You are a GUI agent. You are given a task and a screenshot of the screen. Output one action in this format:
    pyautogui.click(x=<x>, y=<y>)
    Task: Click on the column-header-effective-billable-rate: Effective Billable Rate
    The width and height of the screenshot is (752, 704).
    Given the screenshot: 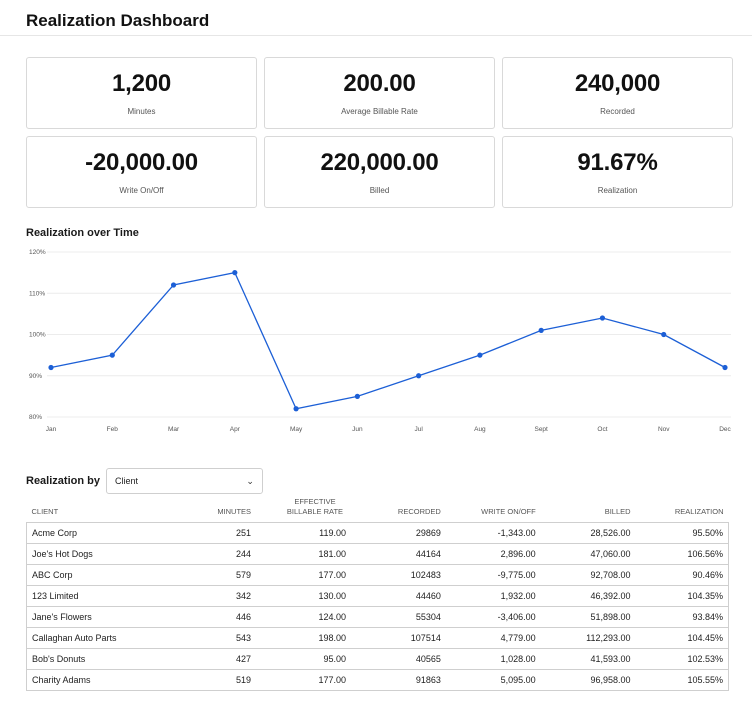 What is the action you would take?
    pyautogui.click(x=303, y=509)
    